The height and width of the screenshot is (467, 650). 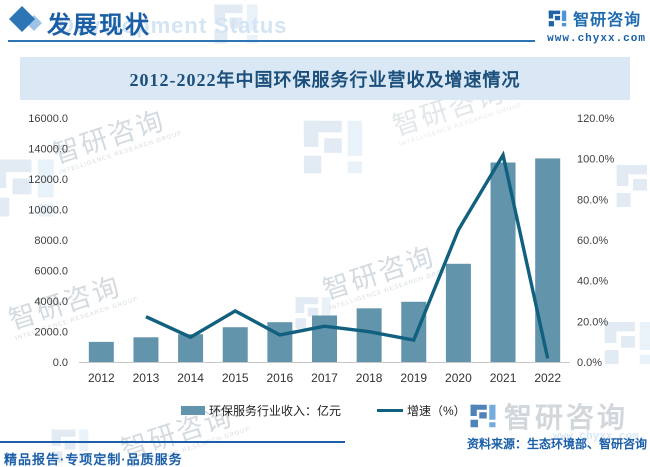 What do you see at coordinates (93, 459) in the screenshot?
I see `footer-tagline: 精品报告·专项定制·品质服务` at bounding box center [93, 459].